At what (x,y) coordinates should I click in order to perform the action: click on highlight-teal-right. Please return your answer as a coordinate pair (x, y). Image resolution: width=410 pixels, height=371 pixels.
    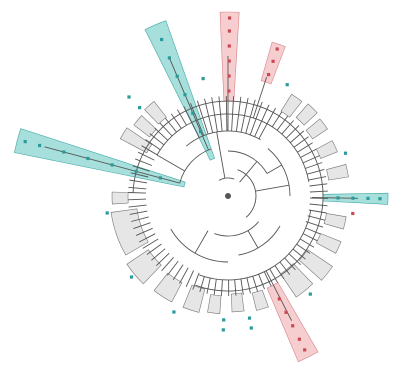
    Looking at the image, I should click on (355, 198).